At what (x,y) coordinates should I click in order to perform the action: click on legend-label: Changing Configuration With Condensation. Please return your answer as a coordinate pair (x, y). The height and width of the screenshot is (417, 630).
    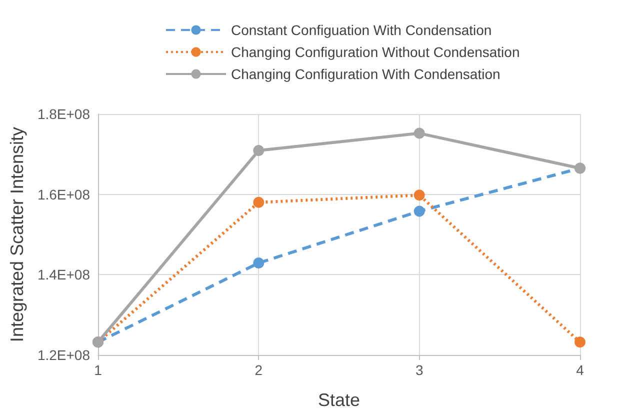
    Looking at the image, I should click on (365, 74).